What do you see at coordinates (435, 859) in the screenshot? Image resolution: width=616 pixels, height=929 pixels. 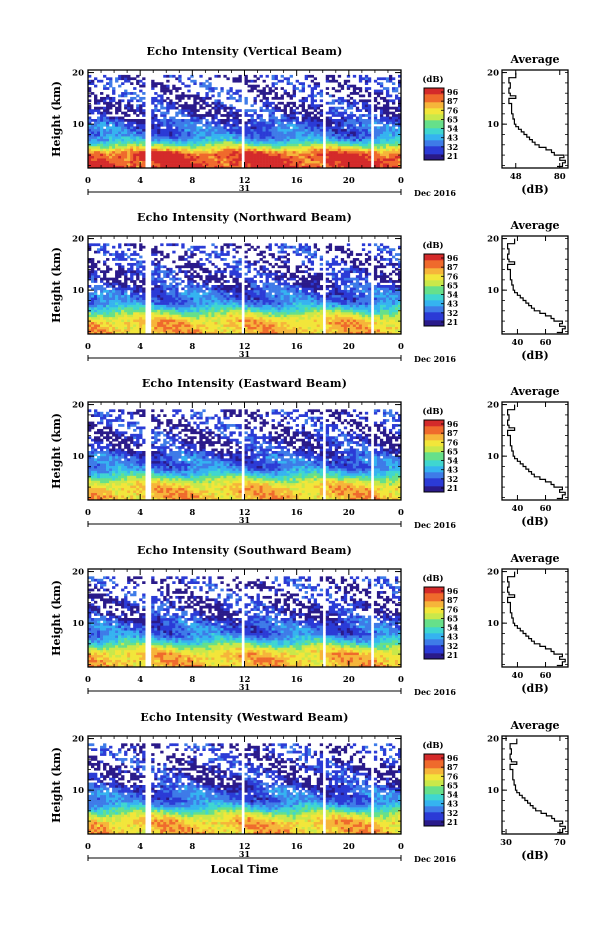 I see `date-label: Dec 2016` at bounding box center [435, 859].